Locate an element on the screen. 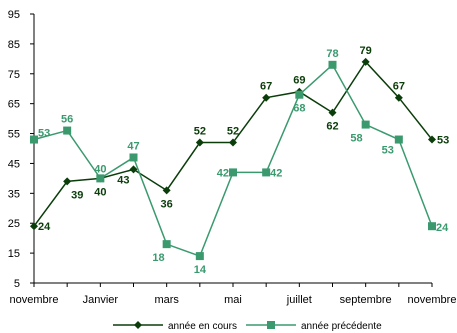 This screenshot has width=457, height=333. data-label: 58 is located at coordinates (356, 139).